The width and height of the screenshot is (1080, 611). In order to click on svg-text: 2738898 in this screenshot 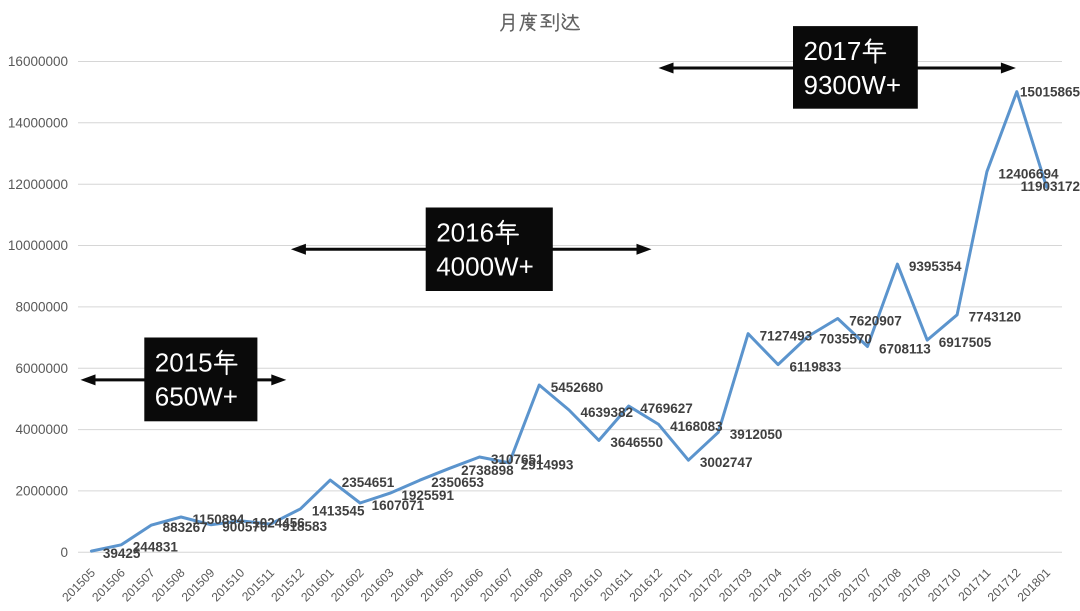, I will do `click(487, 470)`.